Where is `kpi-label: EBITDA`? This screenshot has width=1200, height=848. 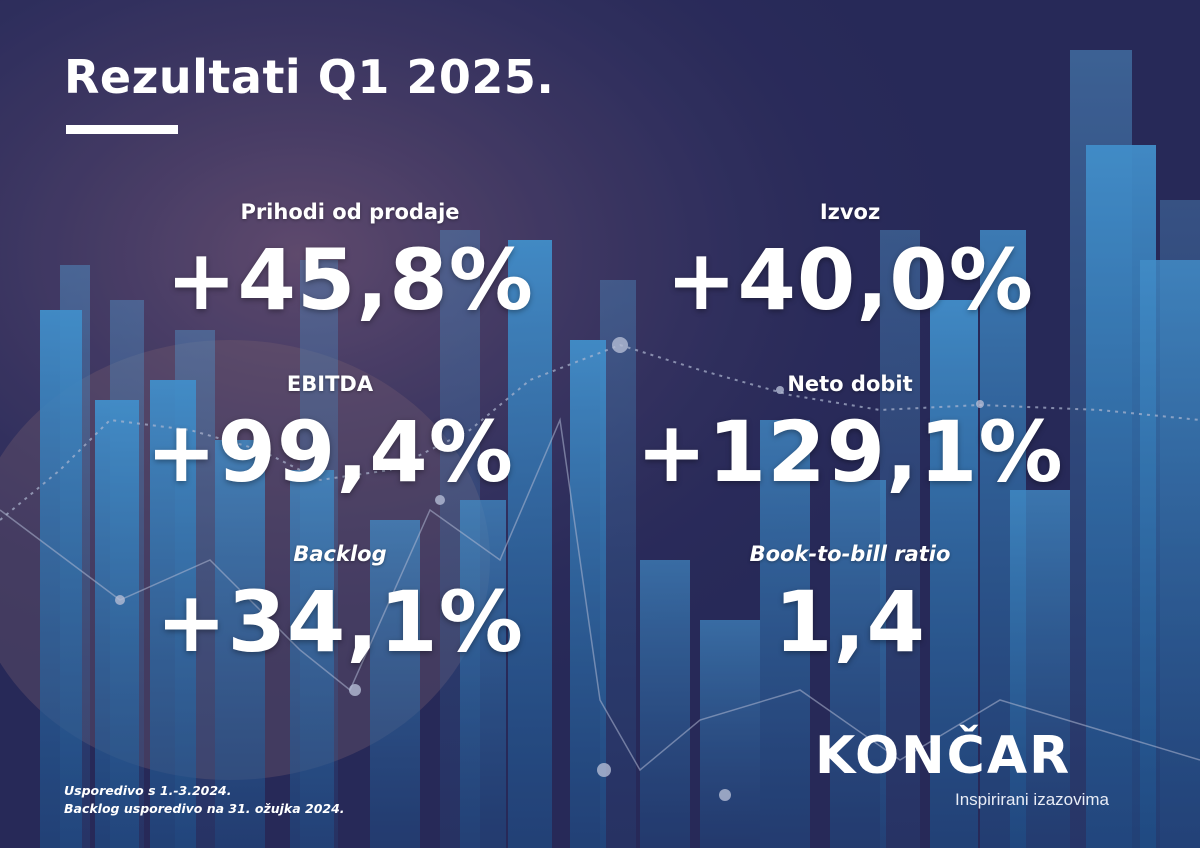
kpi-label: EBITDA is located at coordinates (330, 384).